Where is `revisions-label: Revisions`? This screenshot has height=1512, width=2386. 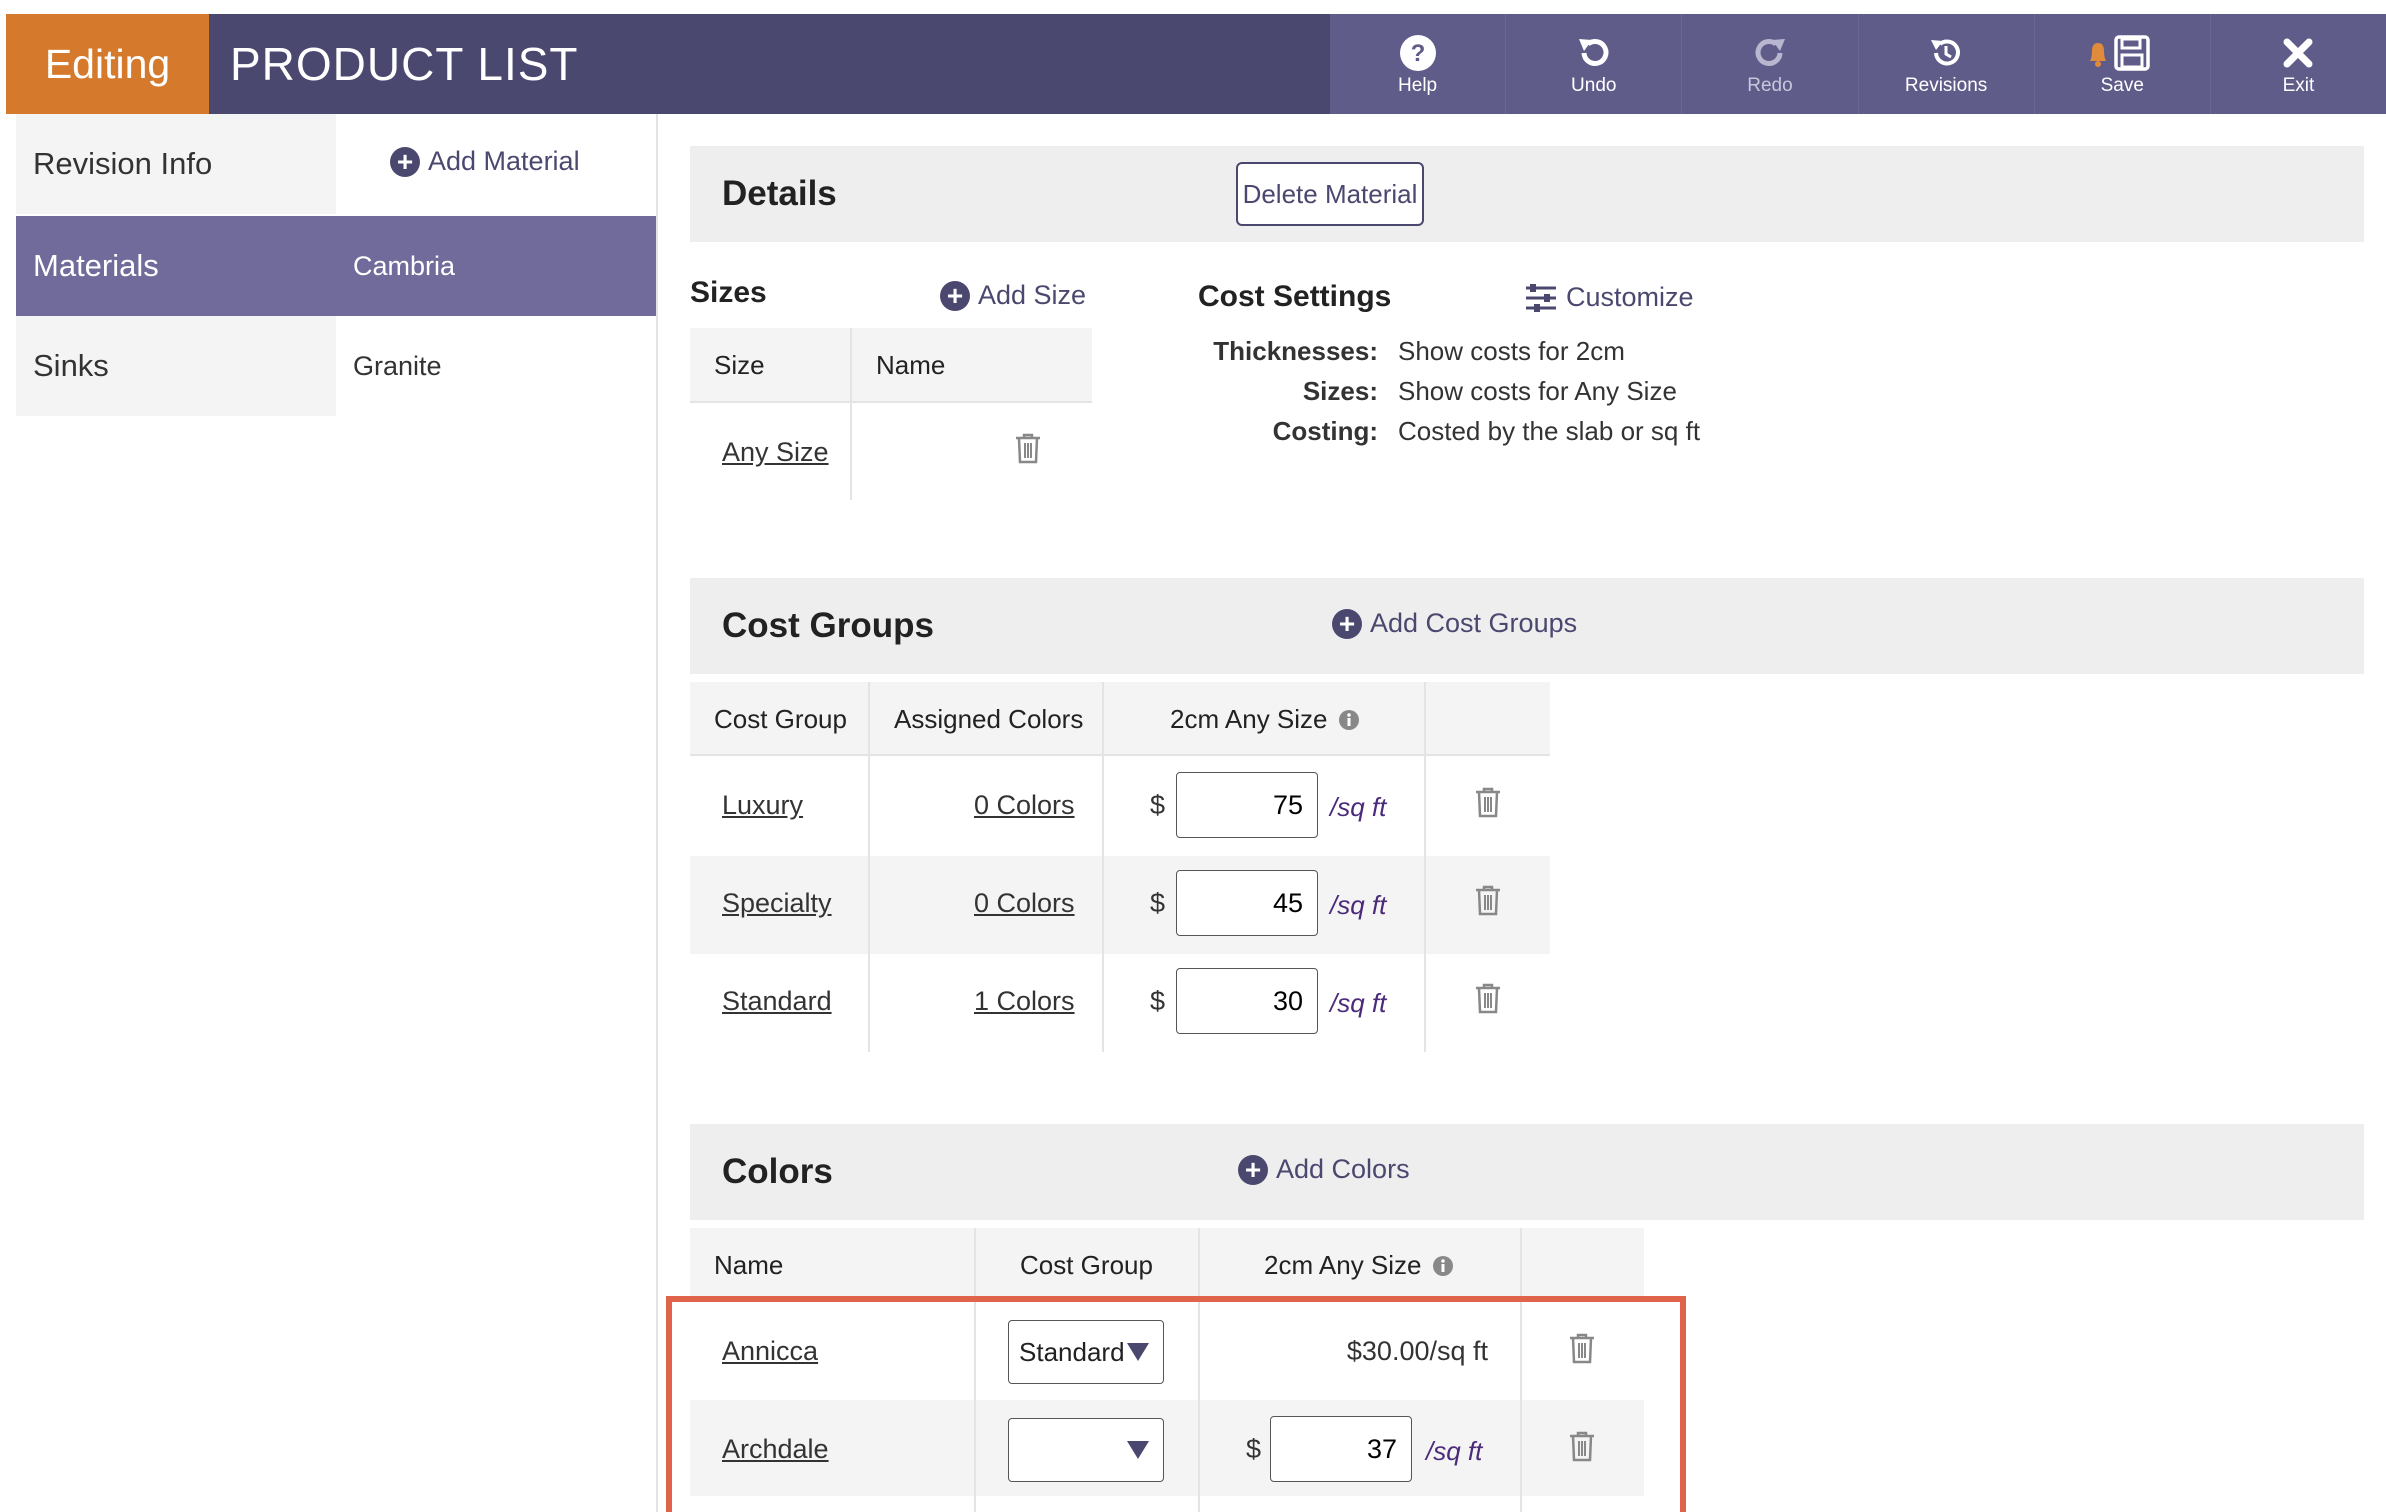
revisions-label: Revisions is located at coordinates (1946, 85).